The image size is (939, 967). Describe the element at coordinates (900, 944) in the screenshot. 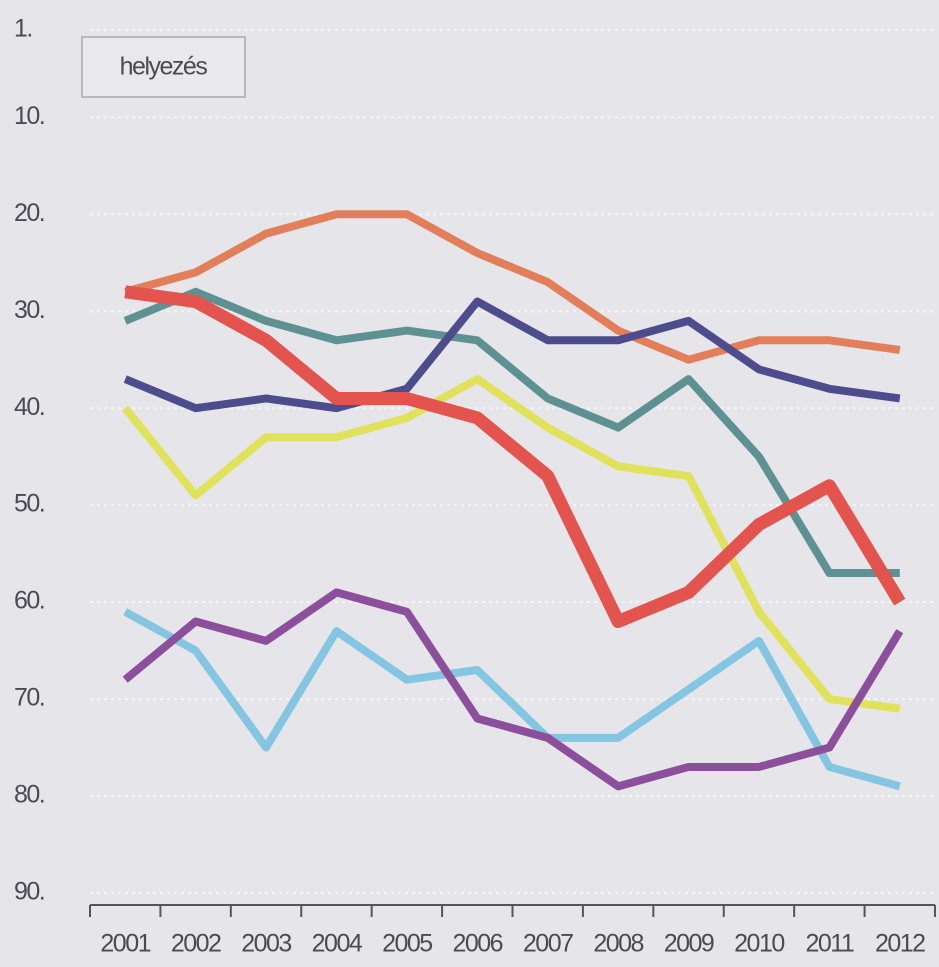

I see `x-tick-label: 2012` at that location.